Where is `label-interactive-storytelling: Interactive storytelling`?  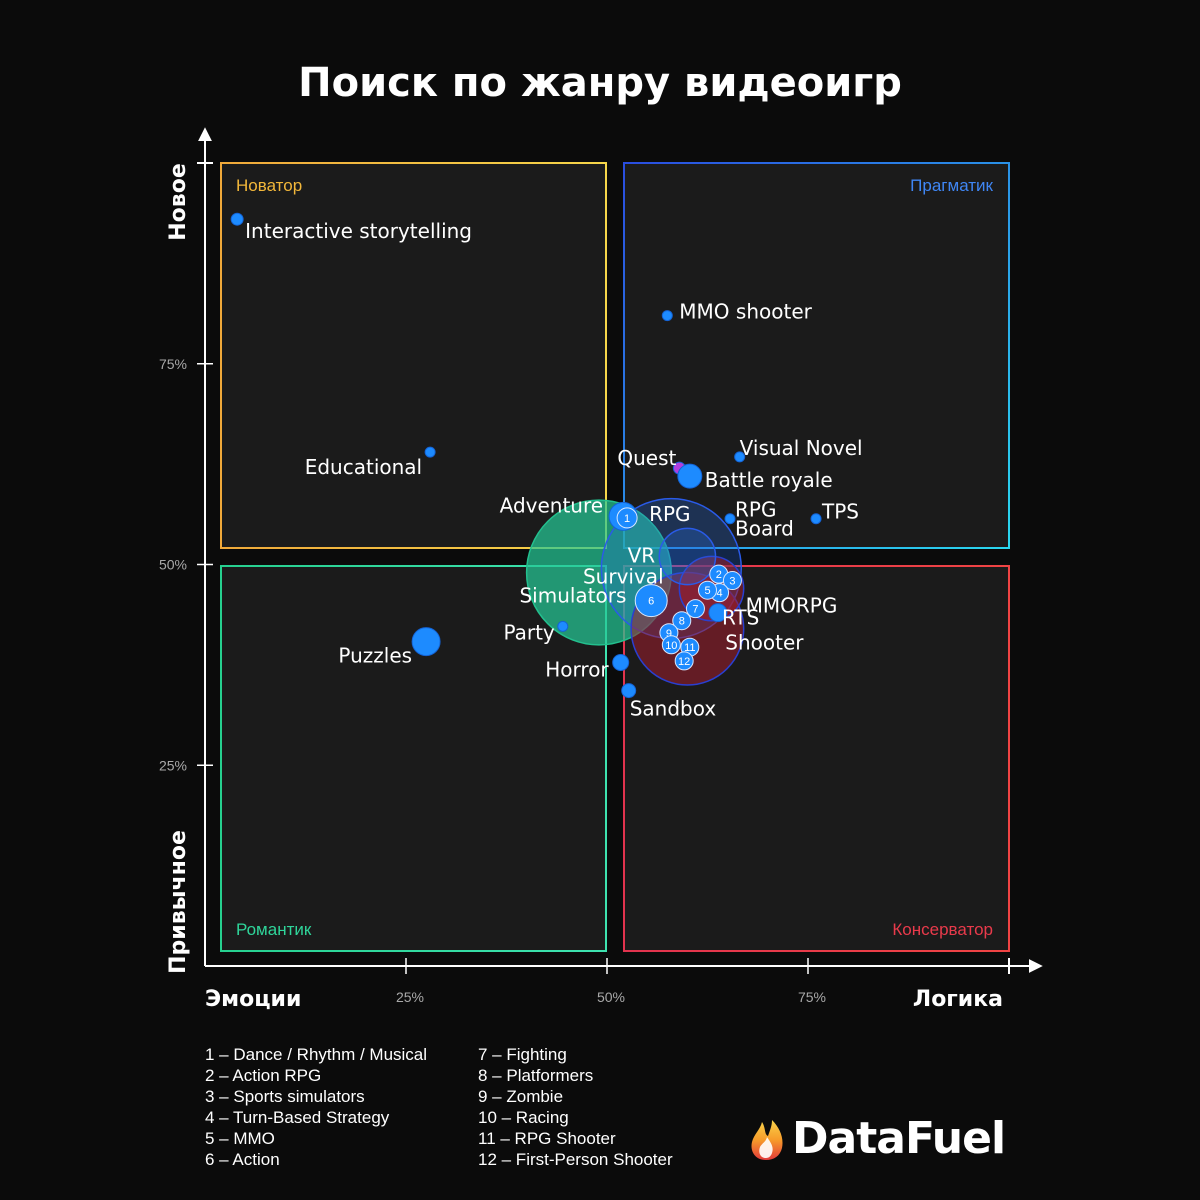
label-interactive-storytelling: Interactive storytelling is located at coordinates (358, 231).